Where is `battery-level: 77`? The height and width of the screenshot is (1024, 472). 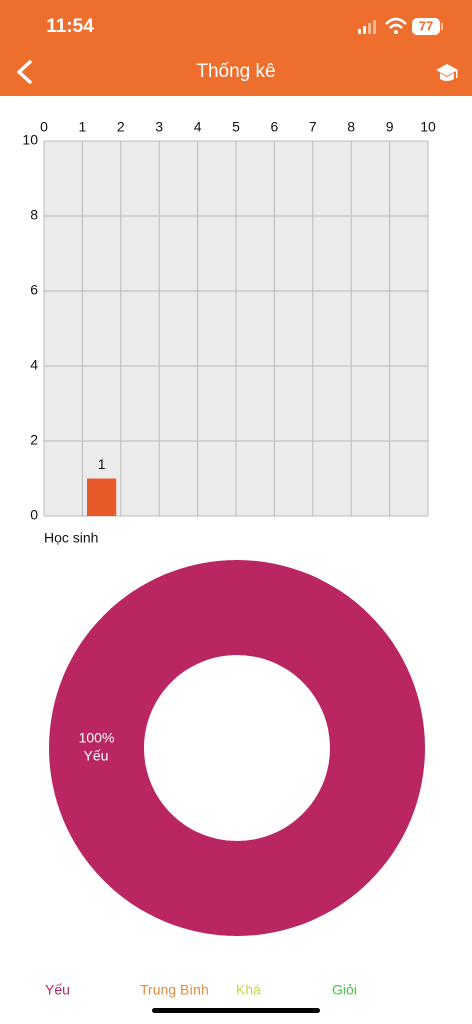
battery-level: 77 is located at coordinates (426, 25).